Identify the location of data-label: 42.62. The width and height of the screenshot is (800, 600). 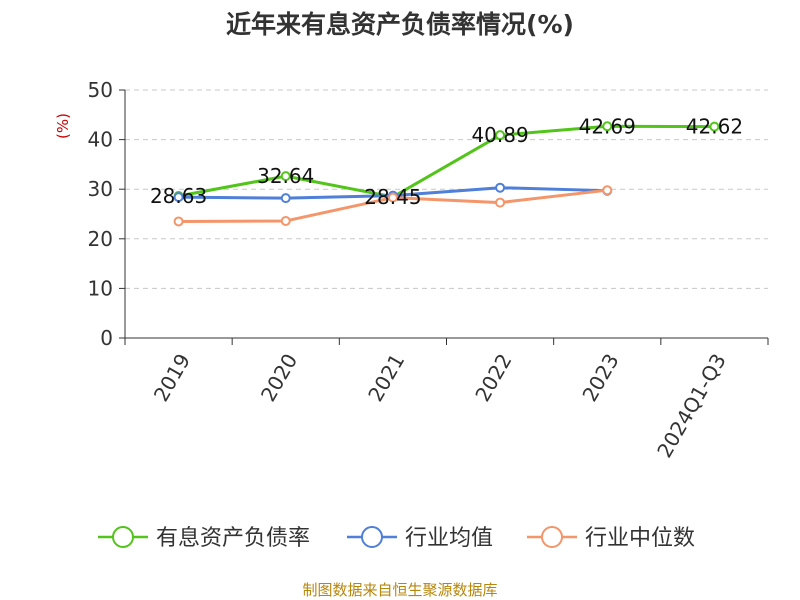
(714, 127).